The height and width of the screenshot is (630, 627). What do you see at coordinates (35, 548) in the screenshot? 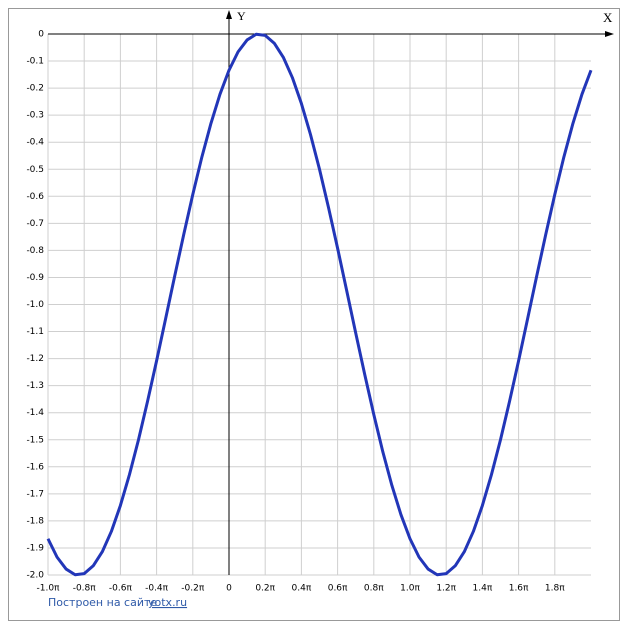
I see `y-tick-label: -1.9` at bounding box center [35, 548].